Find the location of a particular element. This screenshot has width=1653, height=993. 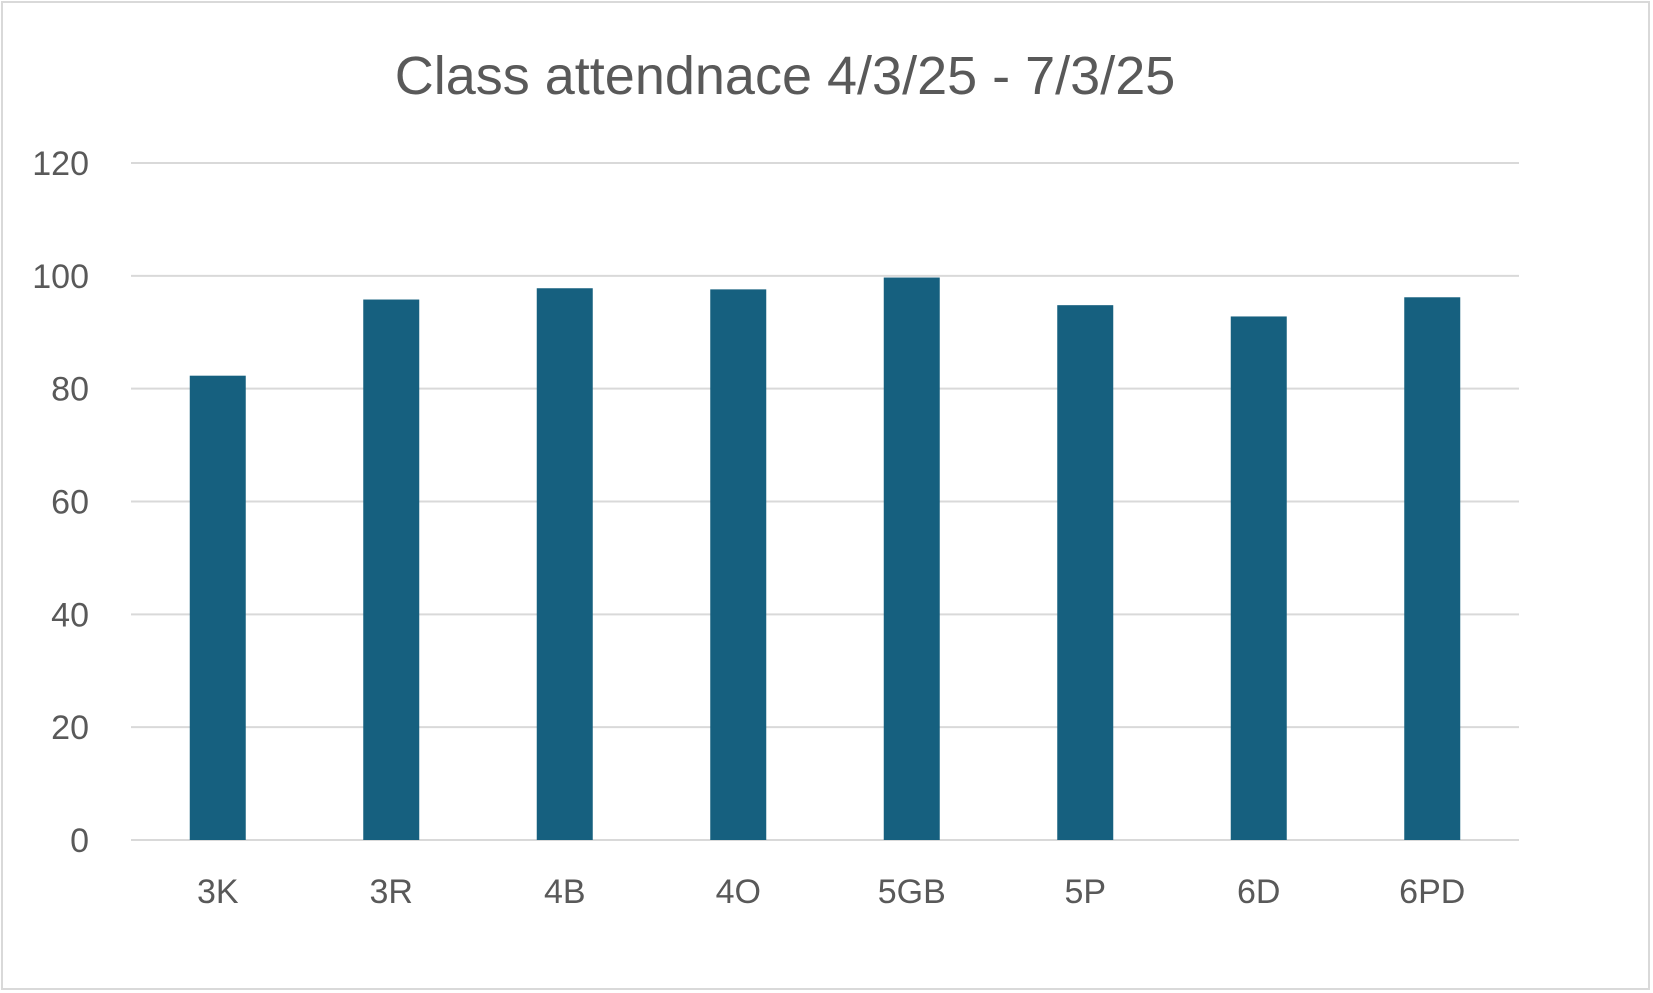

x-axis-ticks: 3K 3R 4B 4O 5GB 5P 6D 6PD is located at coordinates (831, 892).